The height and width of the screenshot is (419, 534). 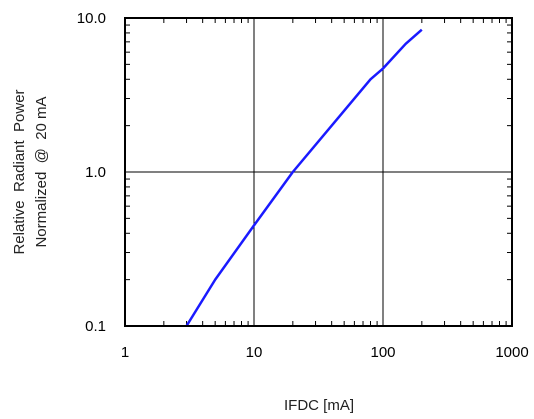 What do you see at coordinates (511, 352) in the screenshot?
I see `x-tick-label: 1000` at bounding box center [511, 352].